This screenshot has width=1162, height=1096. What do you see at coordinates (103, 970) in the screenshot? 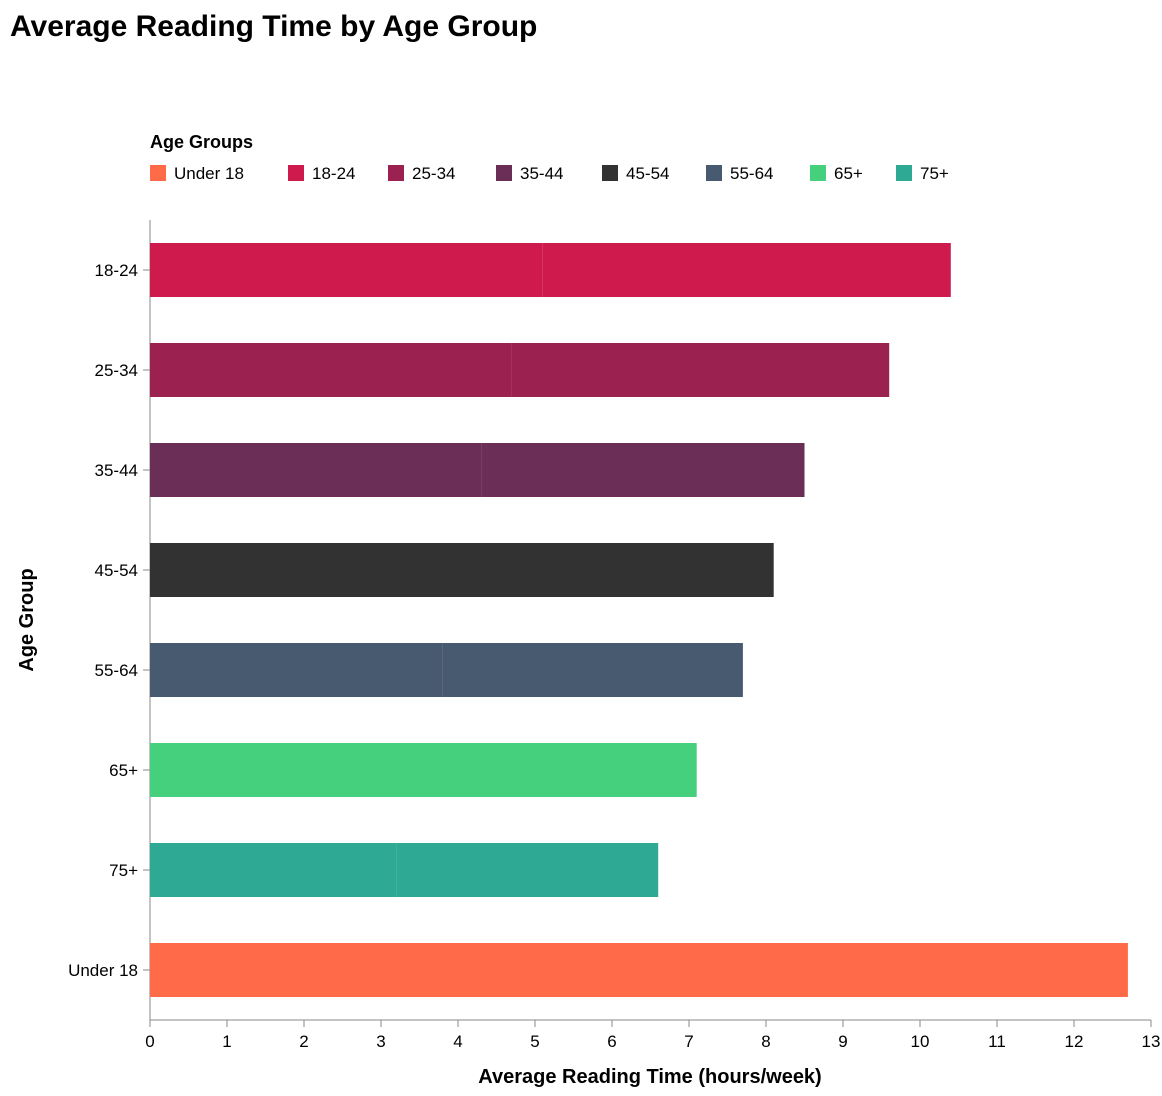
I see `y-tick-label: Under 18` at bounding box center [103, 970].